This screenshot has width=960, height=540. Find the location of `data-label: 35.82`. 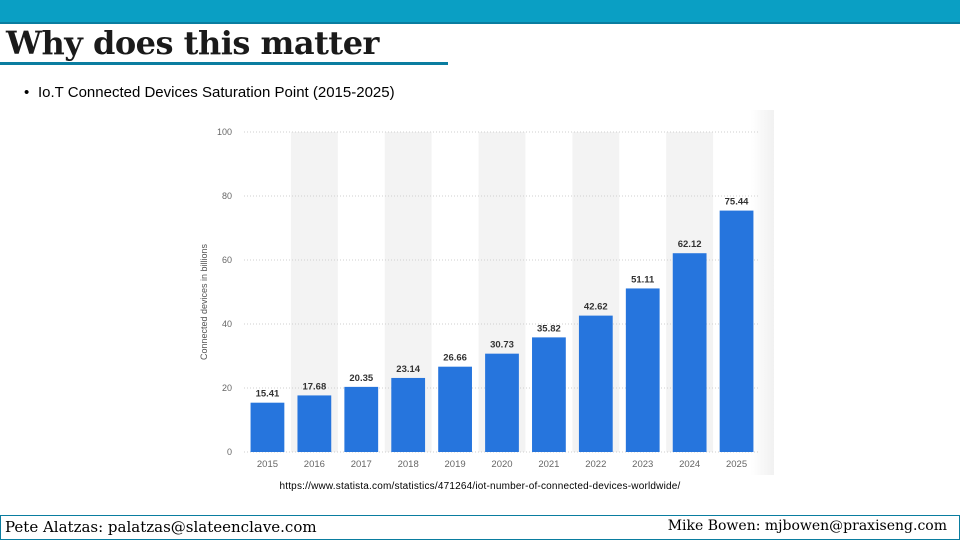

data-label: 35.82 is located at coordinates (549, 328).